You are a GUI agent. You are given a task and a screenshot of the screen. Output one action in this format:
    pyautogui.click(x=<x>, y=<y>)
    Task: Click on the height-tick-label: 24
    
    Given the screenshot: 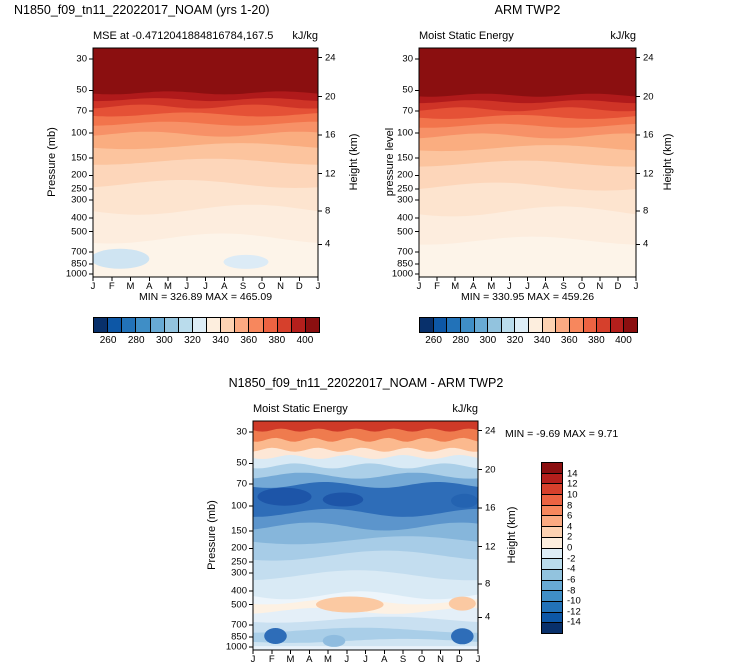 What is the action you would take?
    pyautogui.click(x=330, y=57)
    